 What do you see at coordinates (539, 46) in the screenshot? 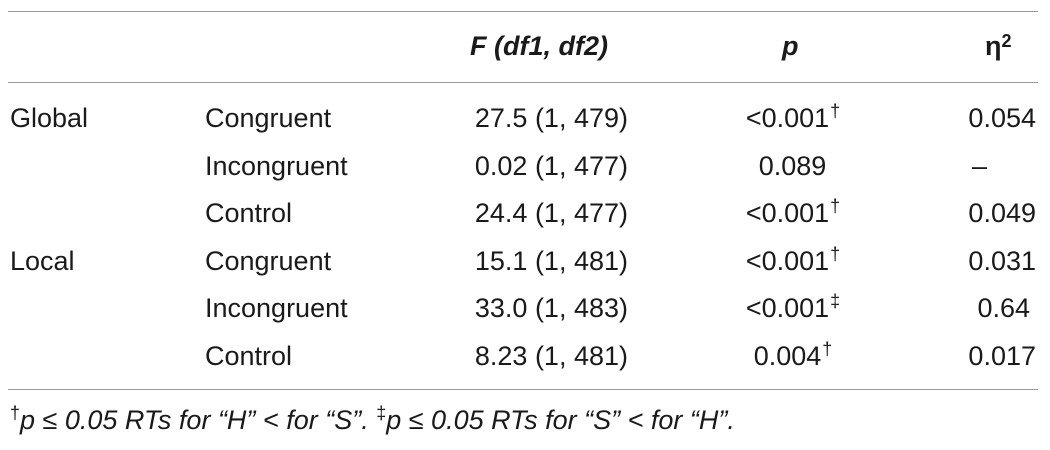
I see `header-f-label: F (df1, df2)` at bounding box center [539, 46].